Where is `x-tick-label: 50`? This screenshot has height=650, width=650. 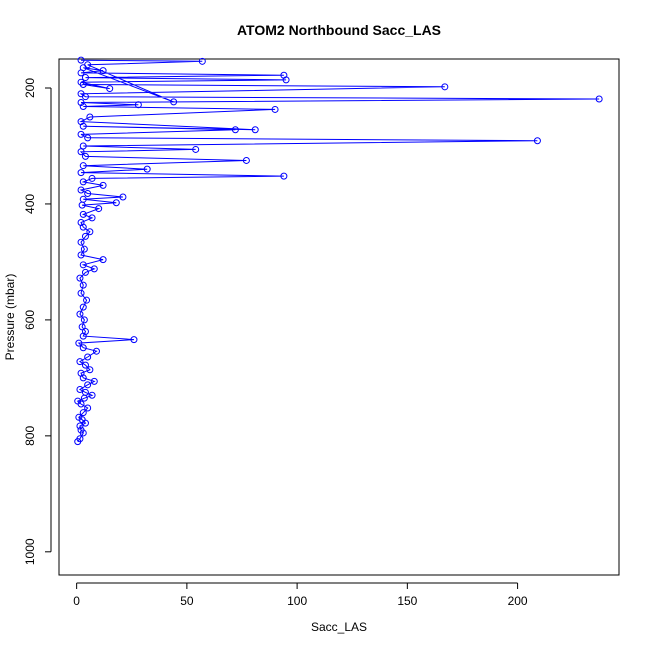 x-tick-label: 50 is located at coordinates (187, 601).